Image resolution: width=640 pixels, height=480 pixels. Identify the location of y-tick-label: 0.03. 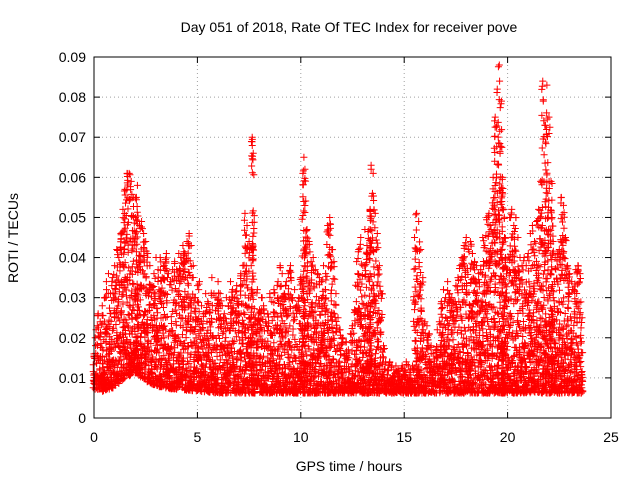
(72, 298).